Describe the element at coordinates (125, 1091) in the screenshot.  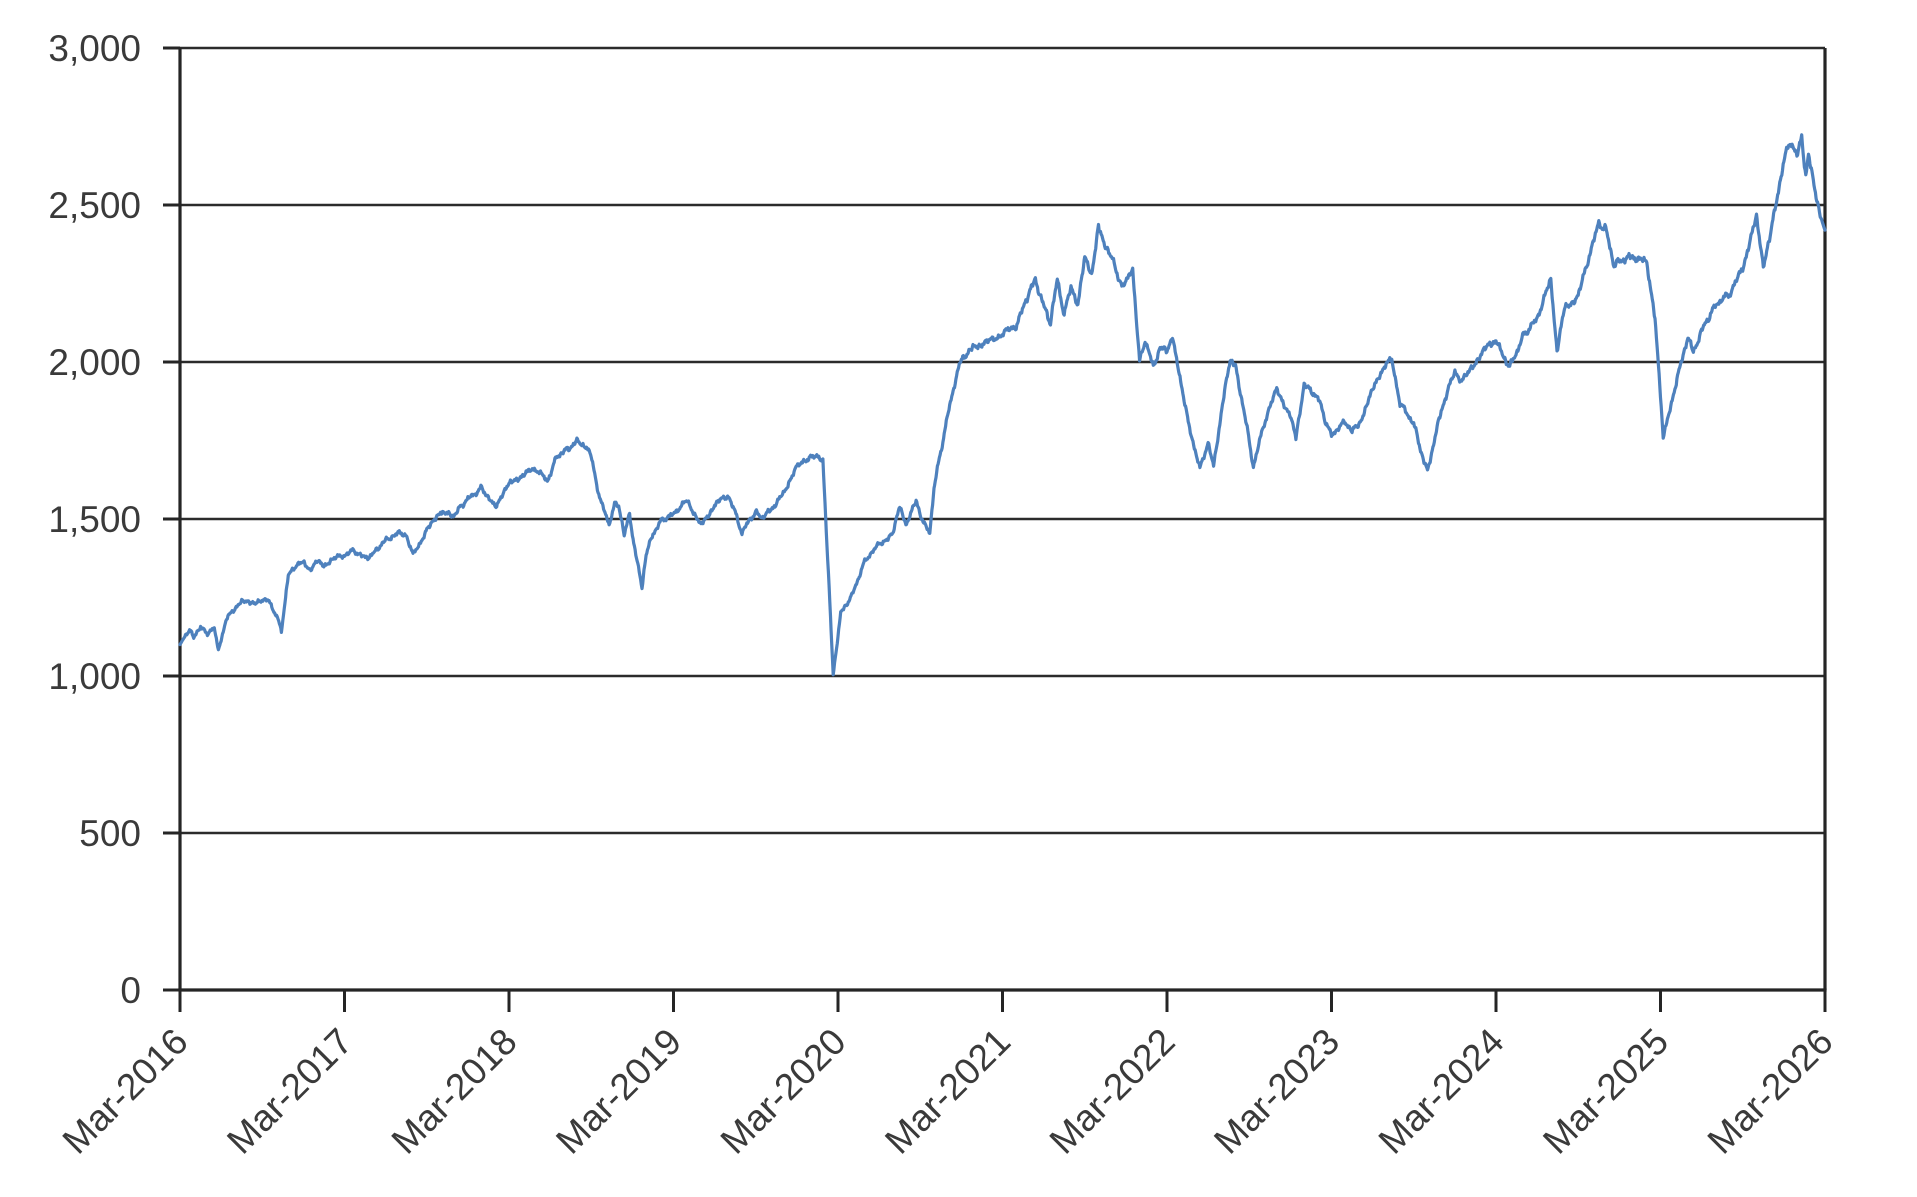
I see `x-tick-label: Mar-2016` at that location.